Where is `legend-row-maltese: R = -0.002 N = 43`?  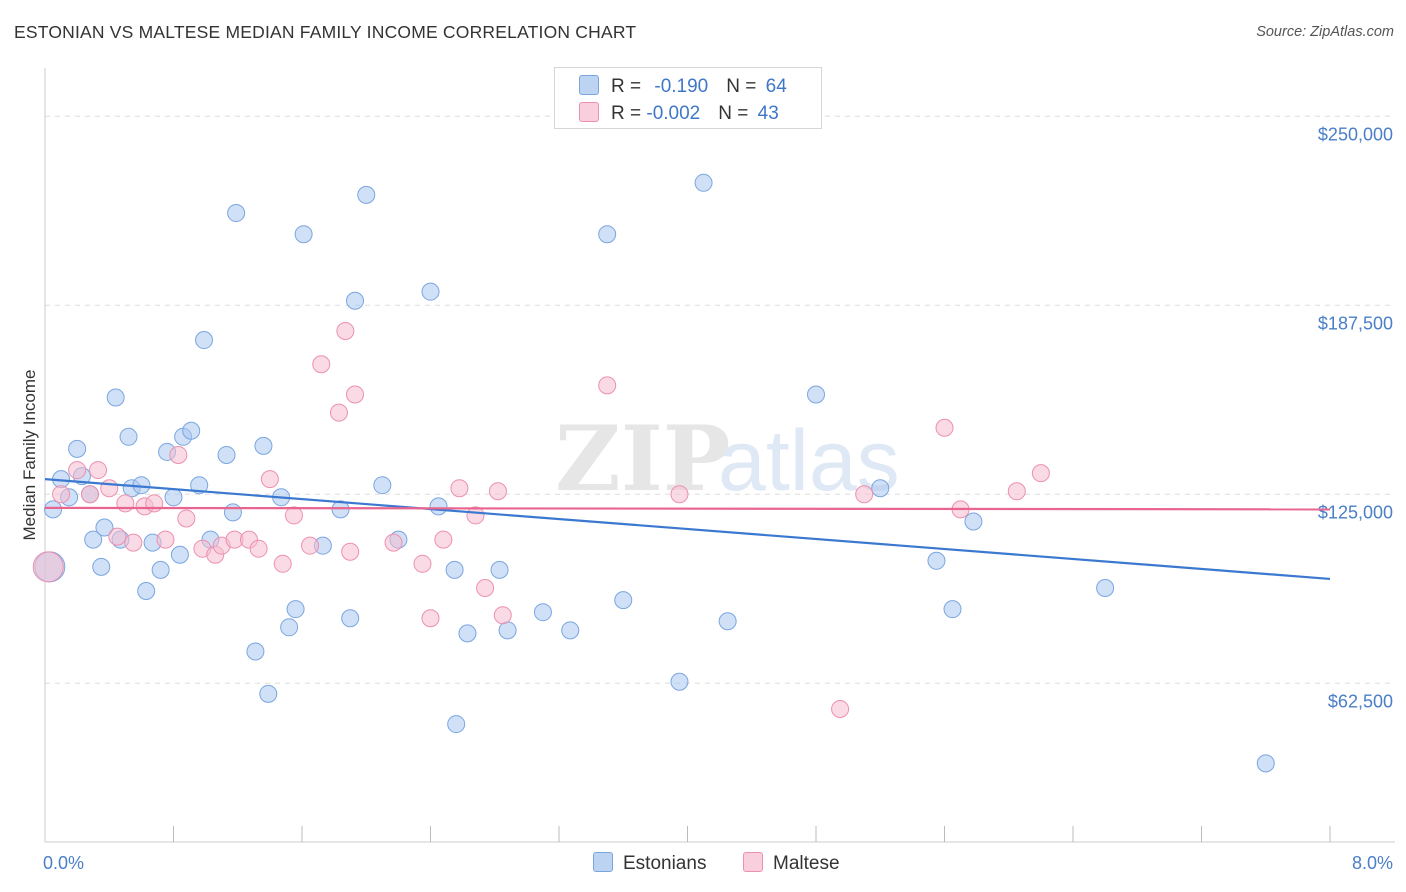
legend-row-maltese: R = -0.002 N = 43 is located at coordinates (679, 115).